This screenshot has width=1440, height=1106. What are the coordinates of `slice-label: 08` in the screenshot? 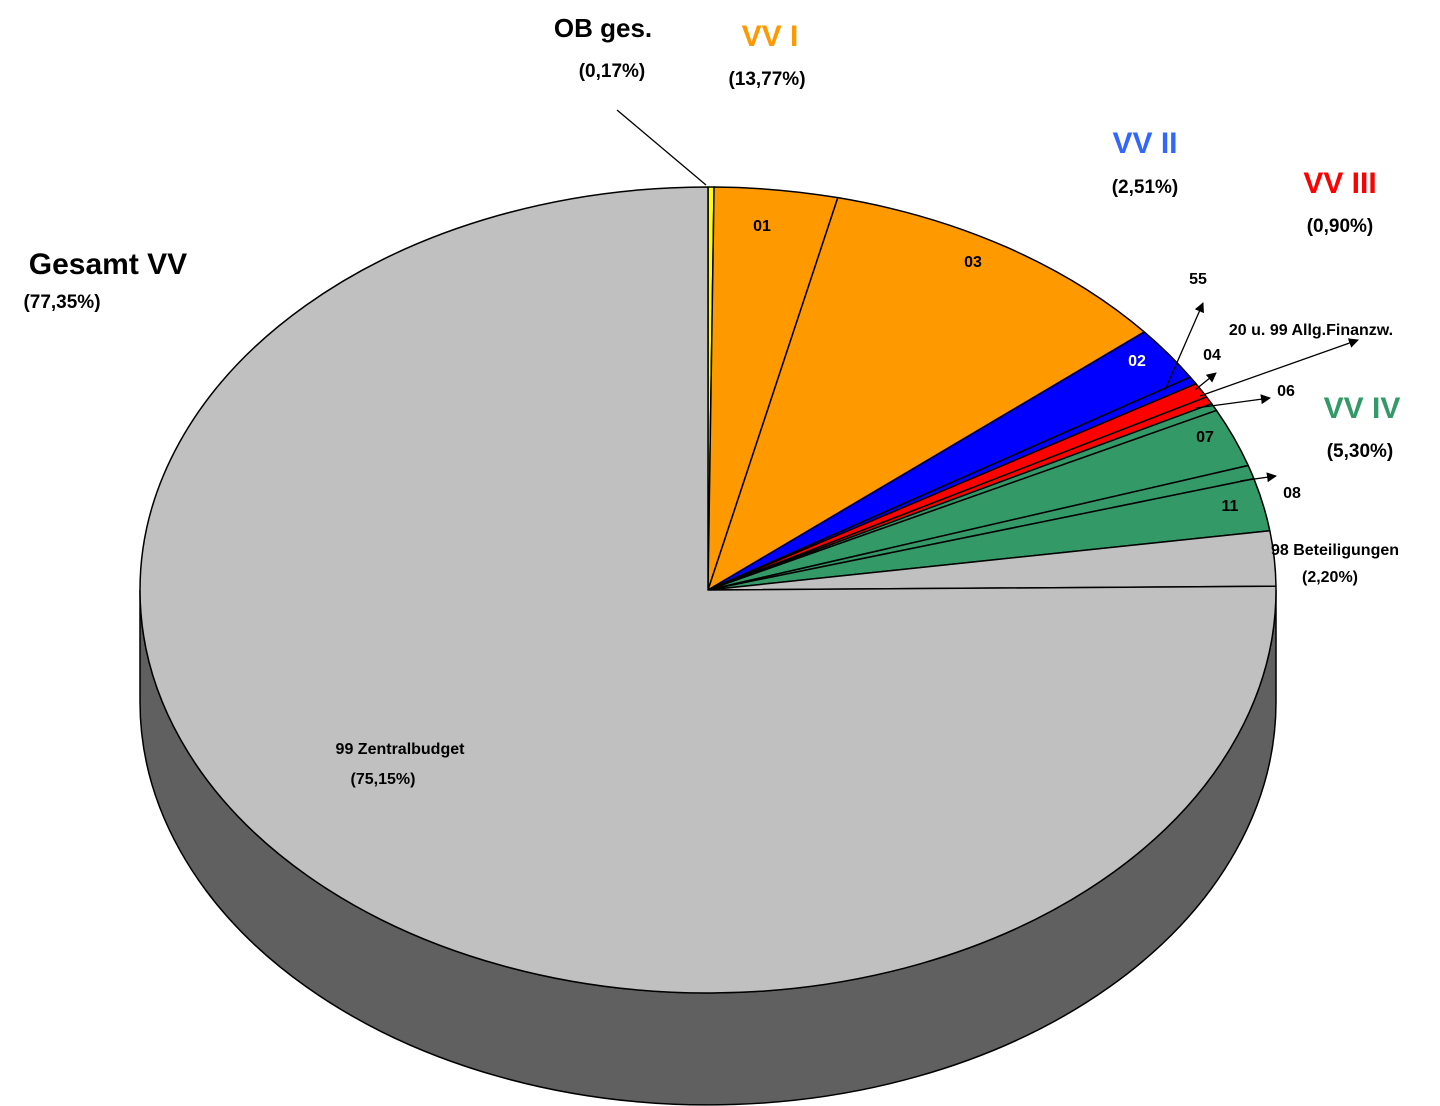 It's located at (1292, 493).